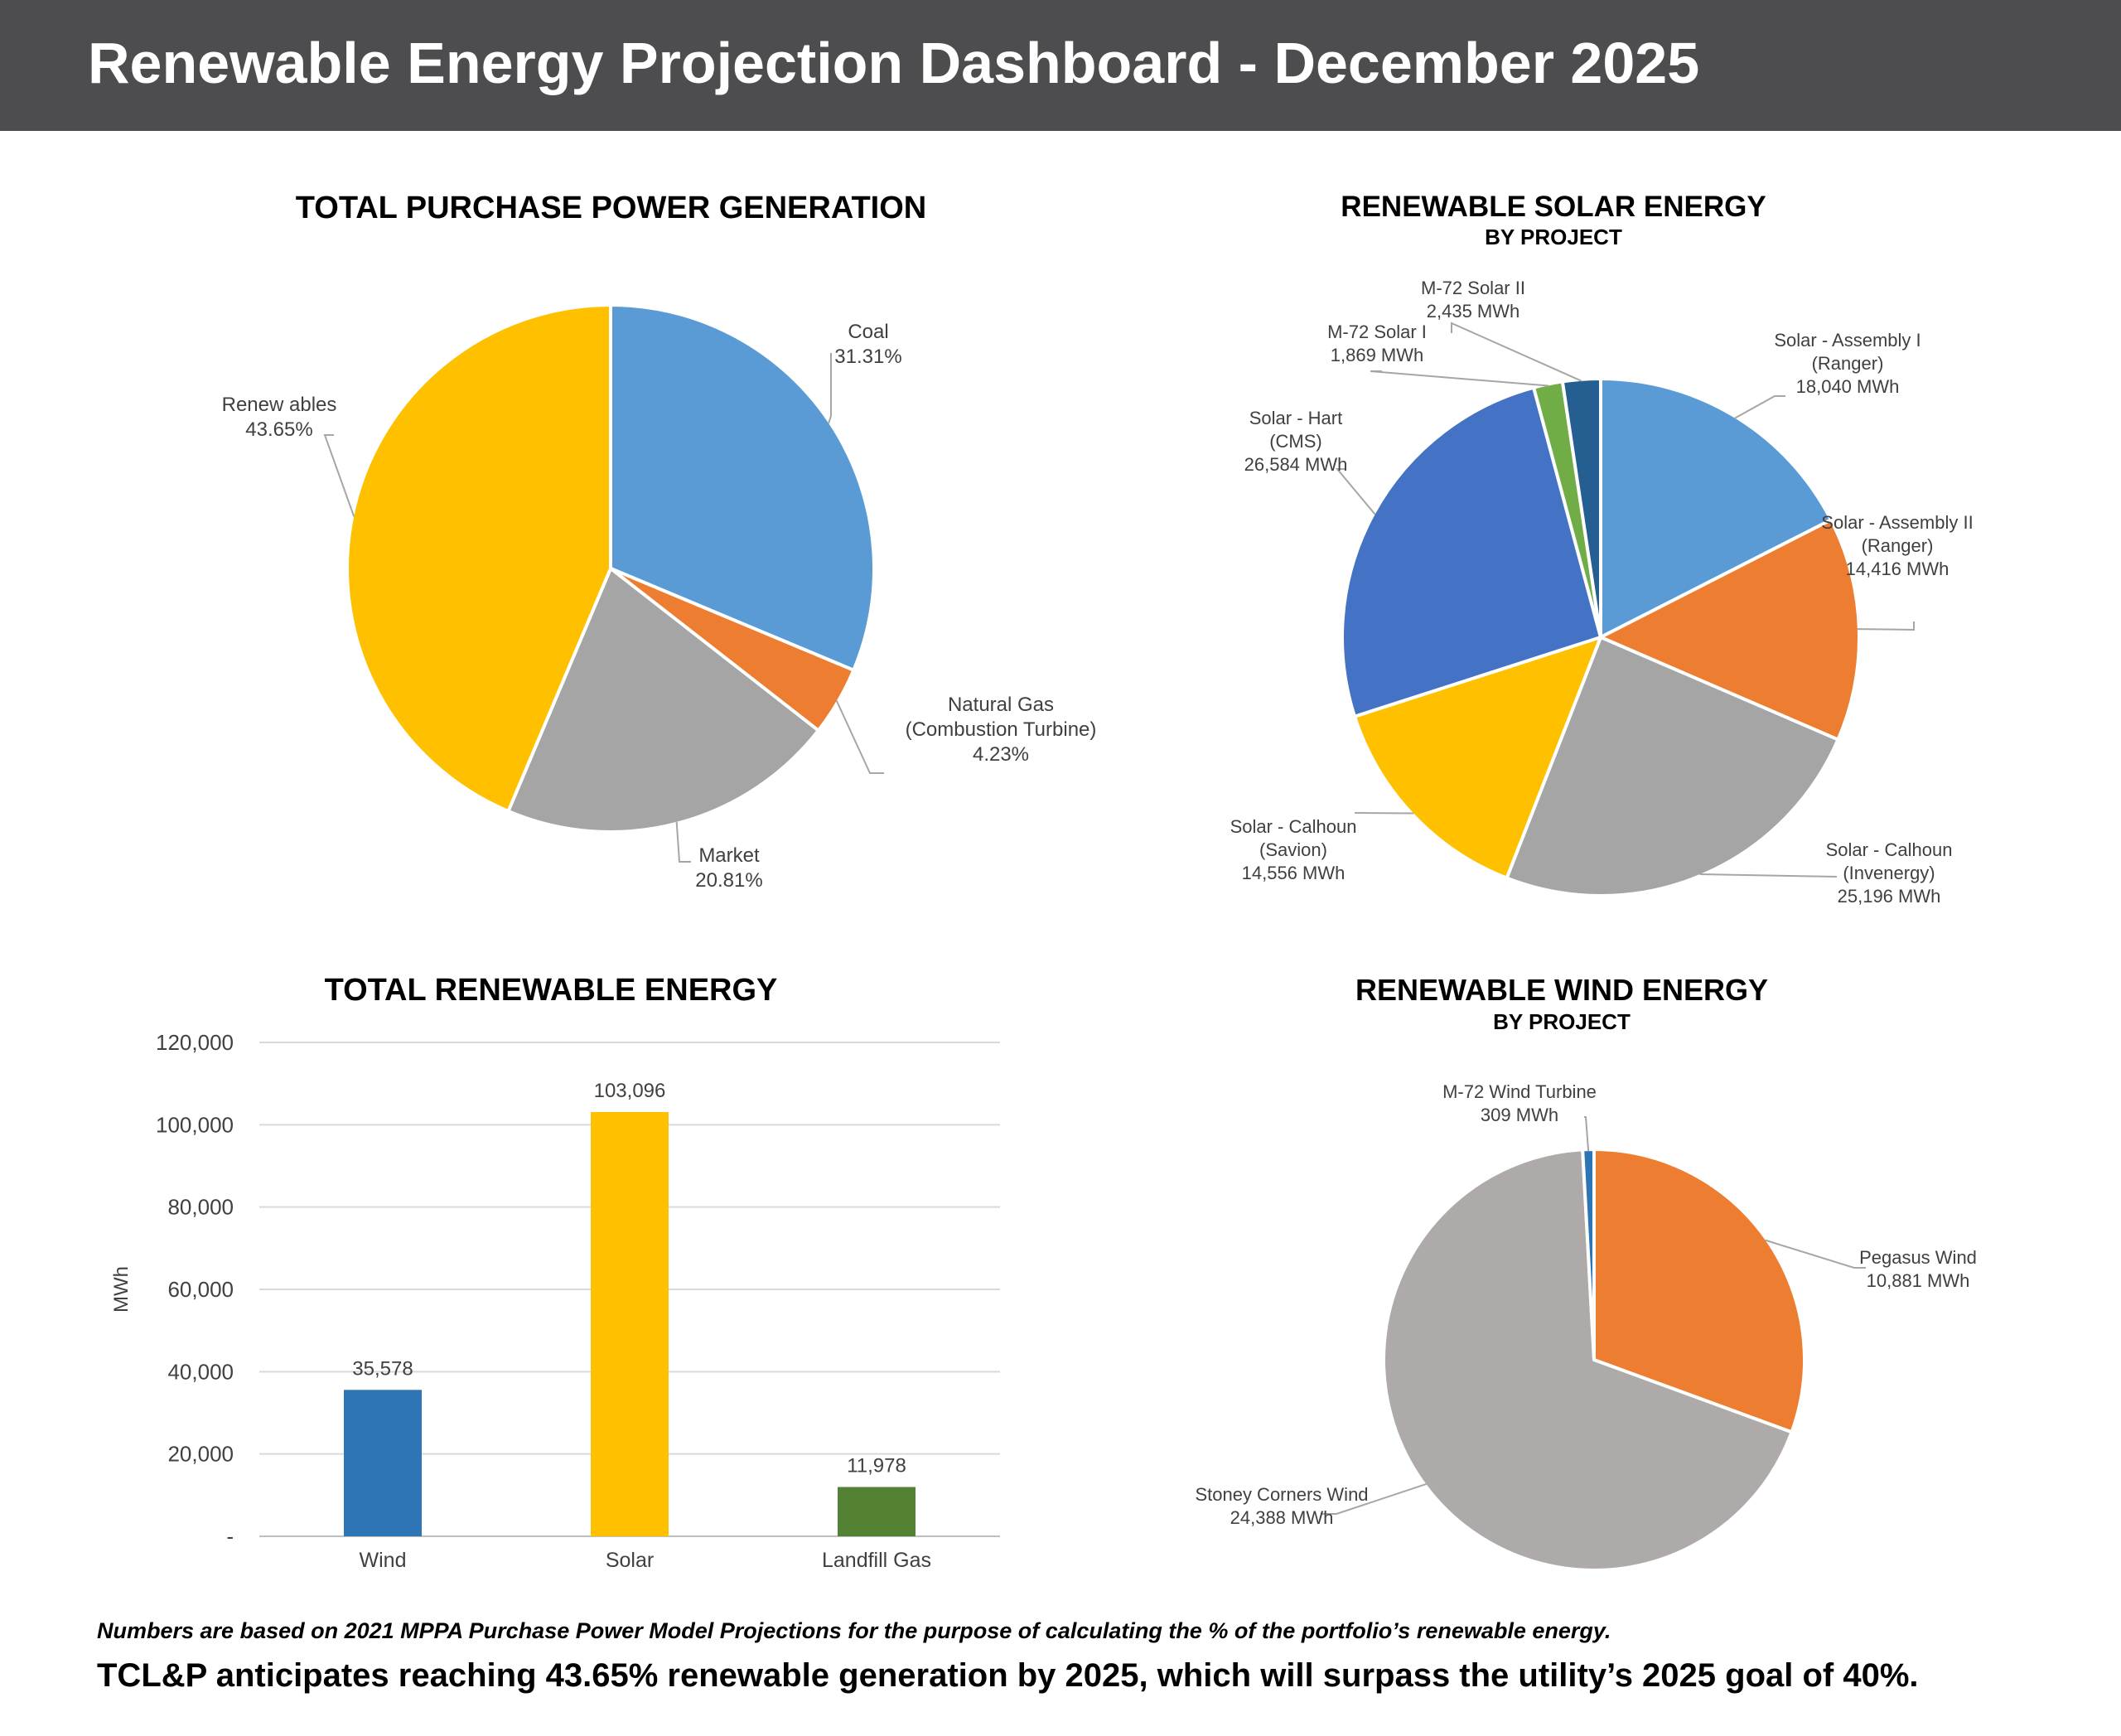 The height and width of the screenshot is (1736, 2121). What do you see at coordinates (121, 1289) in the screenshot?
I see `y-axis-label: MWh` at bounding box center [121, 1289].